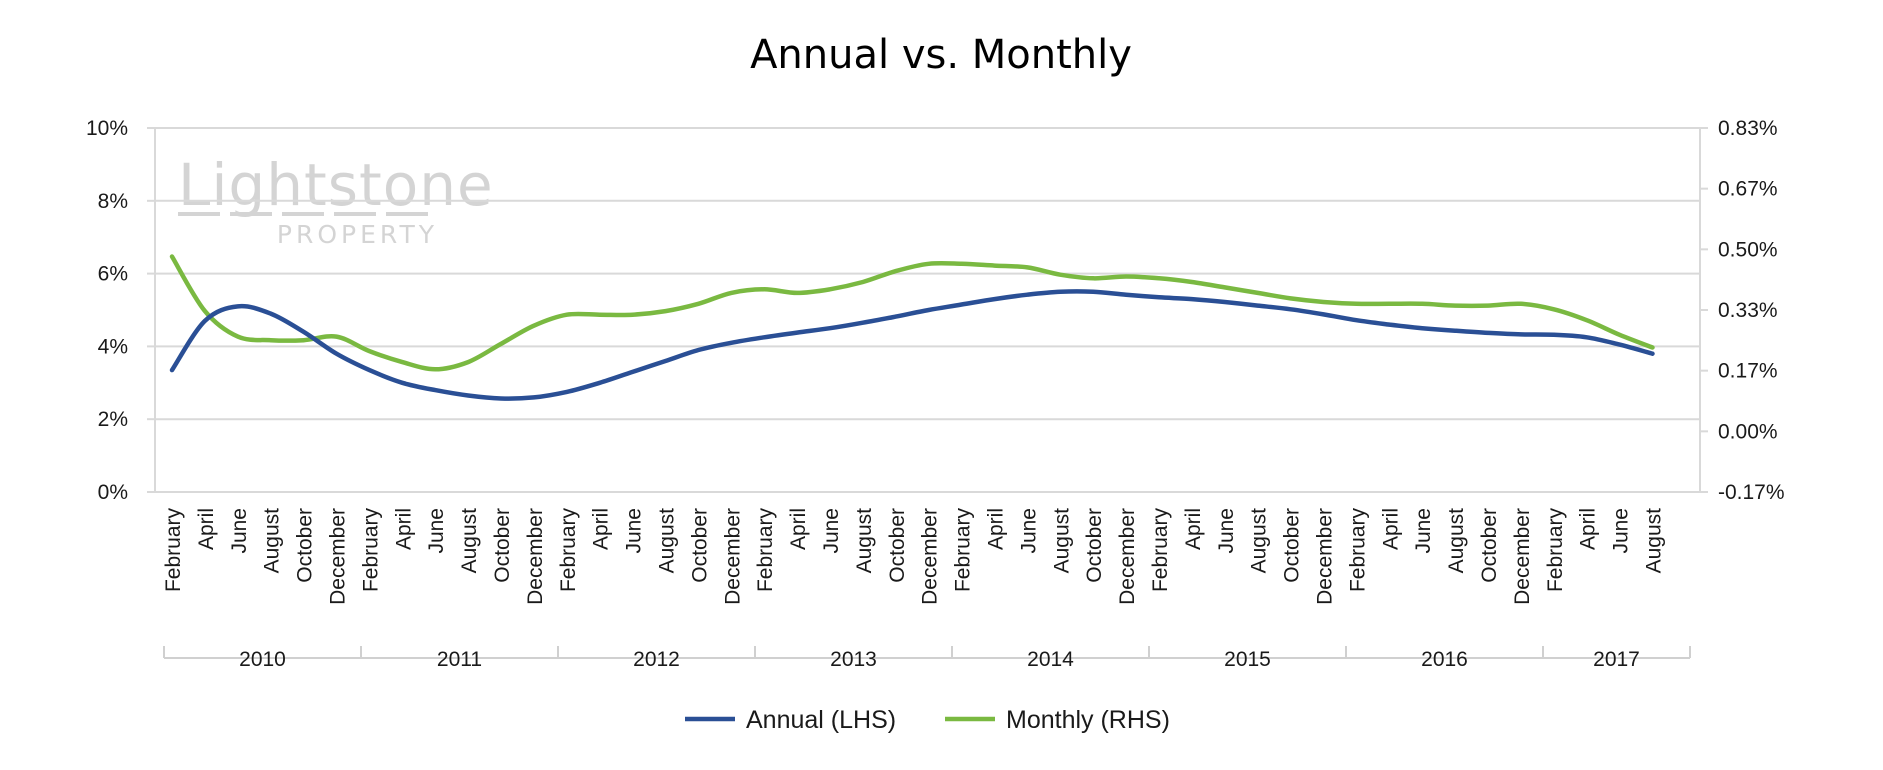 The image size is (1883, 770). What do you see at coordinates (1088, 720) in the screenshot?
I see `legend-monthly-label: Monthly (RHS)` at bounding box center [1088, 720].